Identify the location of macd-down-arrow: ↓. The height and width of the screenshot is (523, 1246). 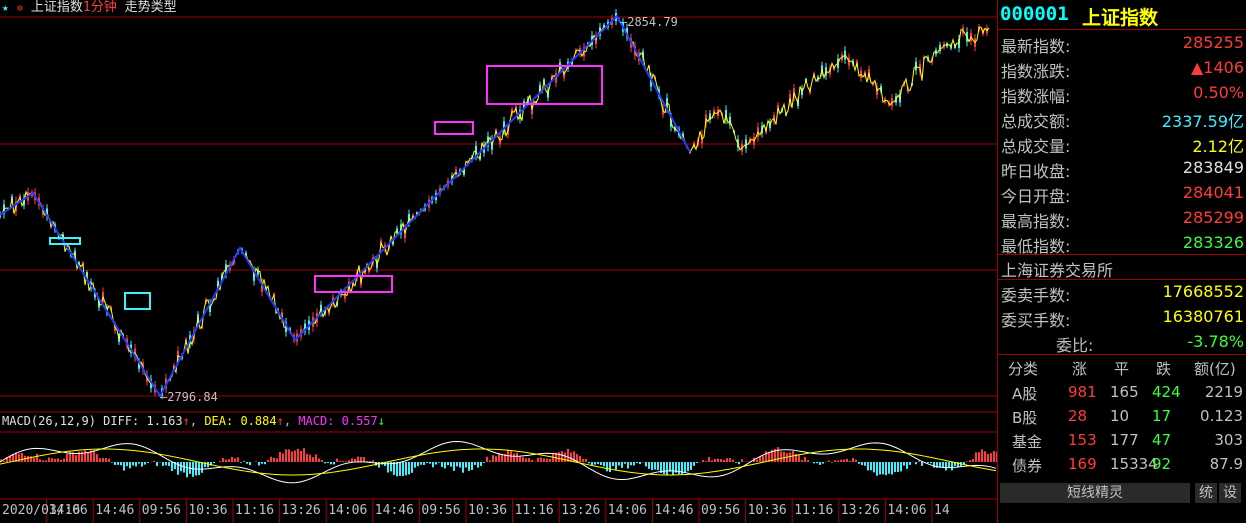
(381, 421).